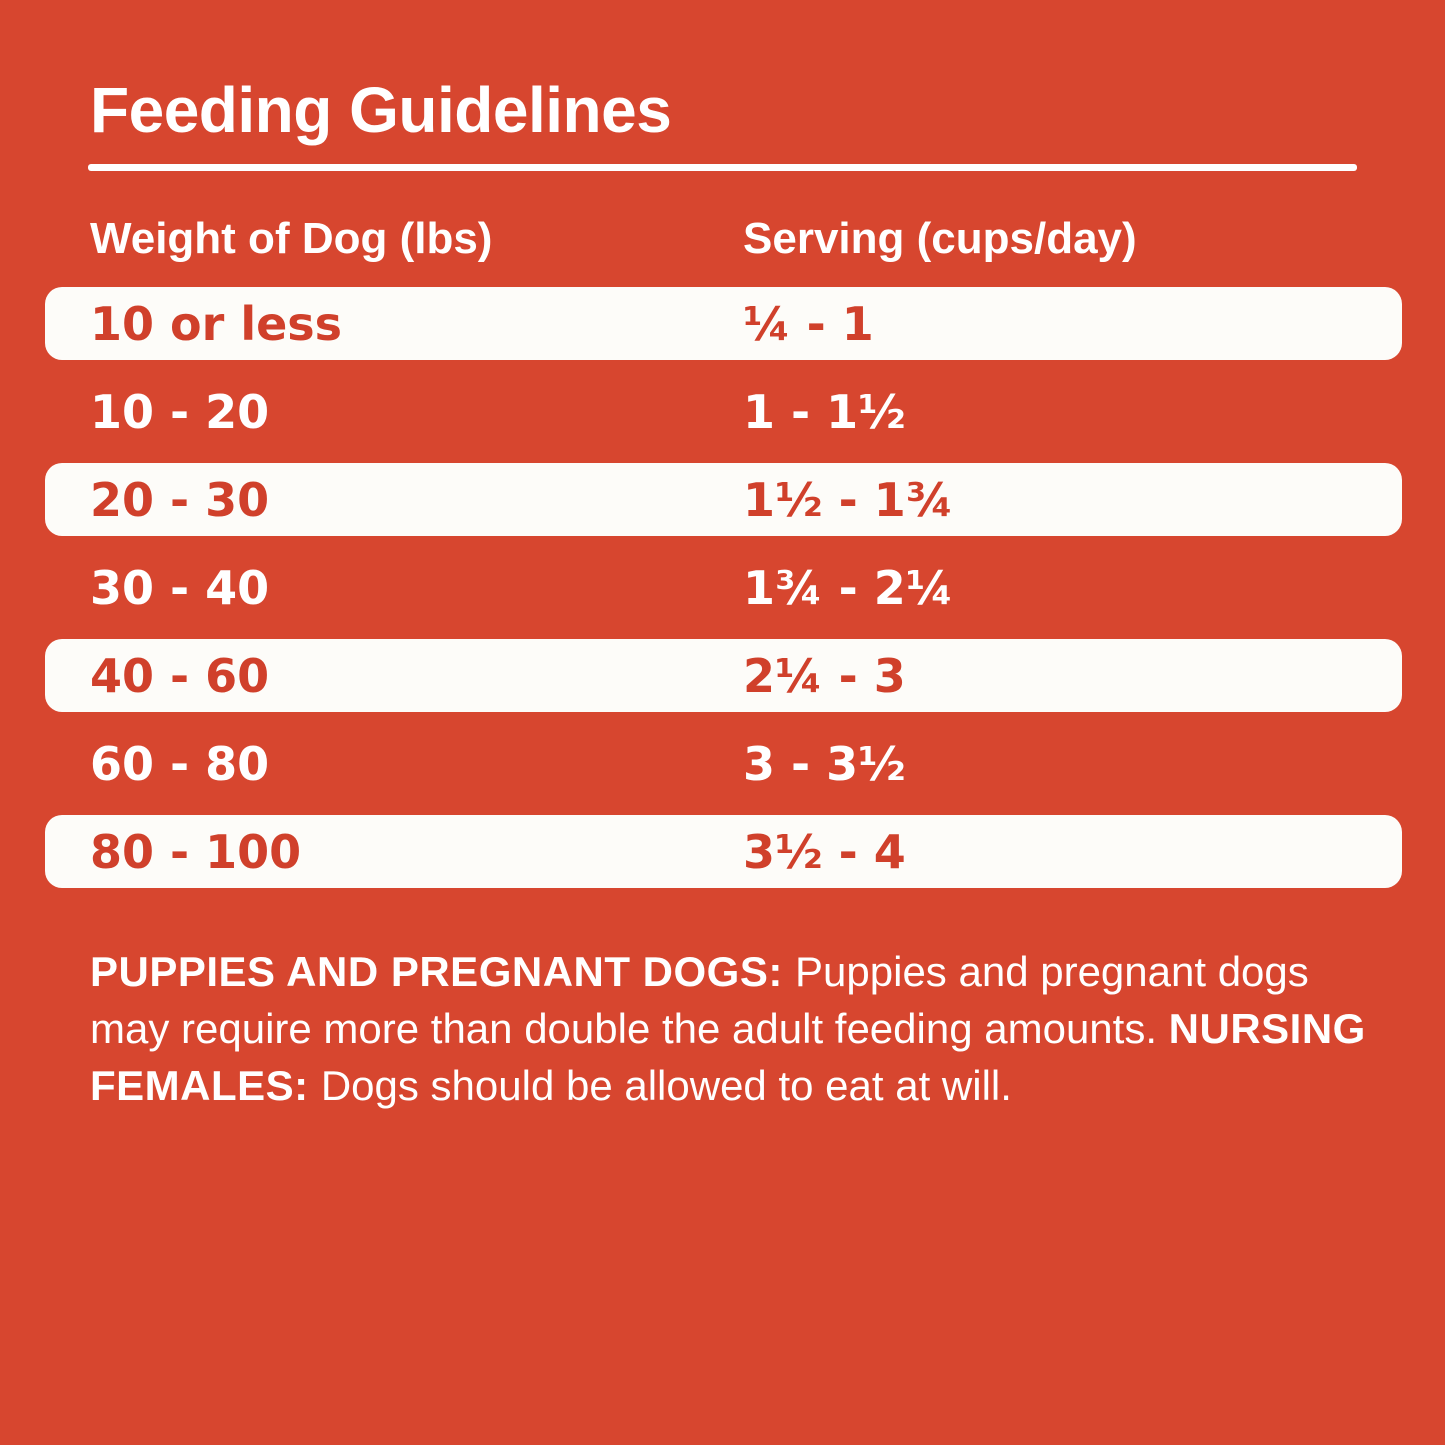 The image size is (1445, 1445). Describe the element at coordinates (723, 411) in the screenshot. I see `table-row: 10 - 20 1 - 1½` at that location.